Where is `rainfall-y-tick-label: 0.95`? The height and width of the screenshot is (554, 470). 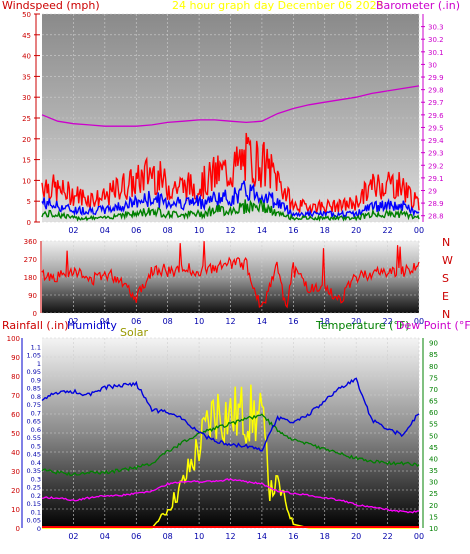
rainfall-y-tick-label: 0.95 is located at coordinates (34, 372).